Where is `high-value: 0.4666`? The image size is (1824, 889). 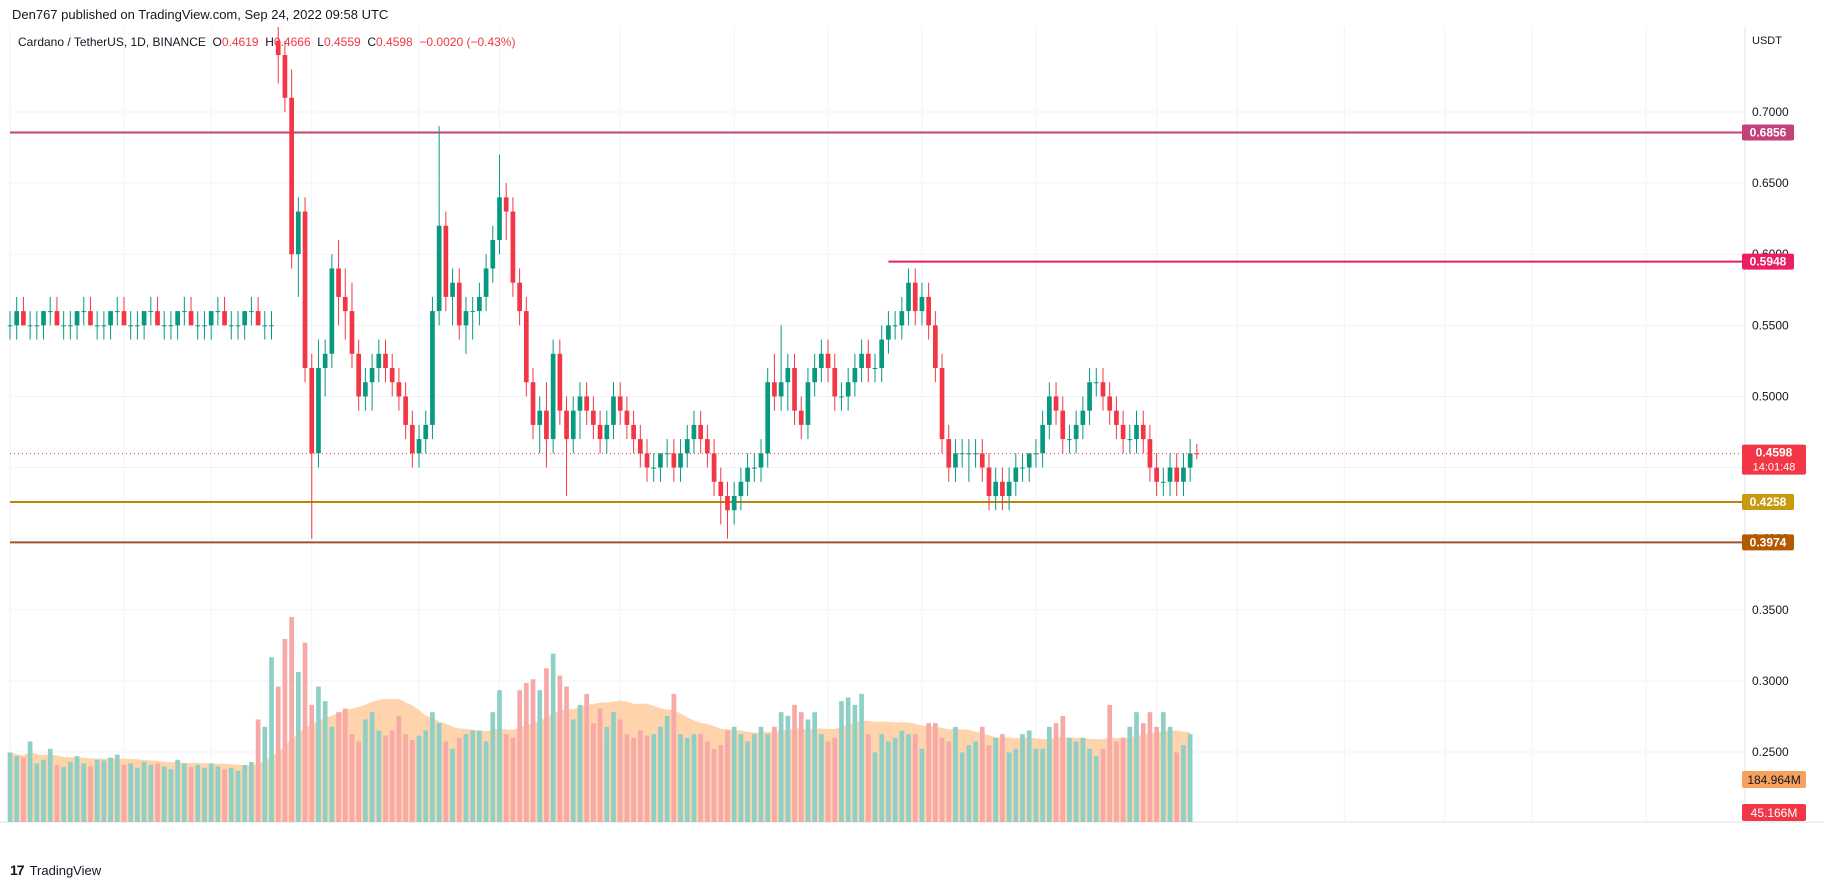 high-value: 0.4666 is located at coordinates (292, 42).